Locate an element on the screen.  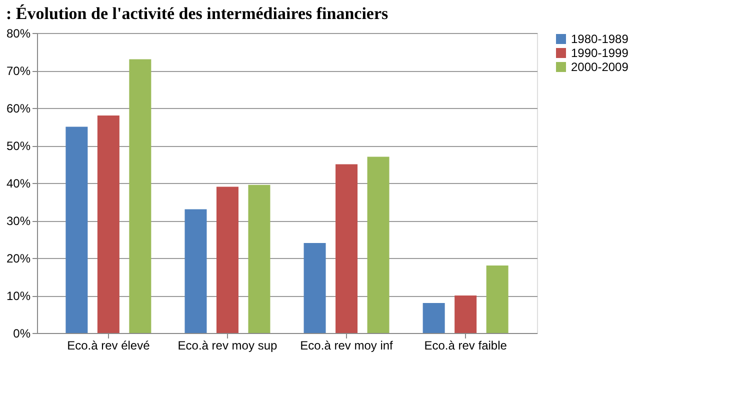
x-tick-label: Eco.à rev moy inf is located at coordinates (347, 345).